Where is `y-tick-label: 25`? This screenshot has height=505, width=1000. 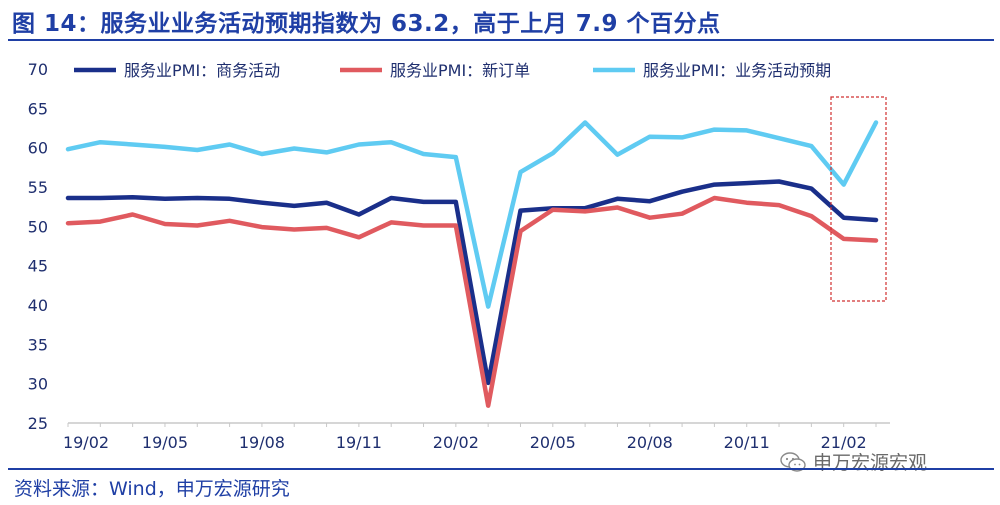 y-tick-label: 25 is located at coordinates (38, 423).